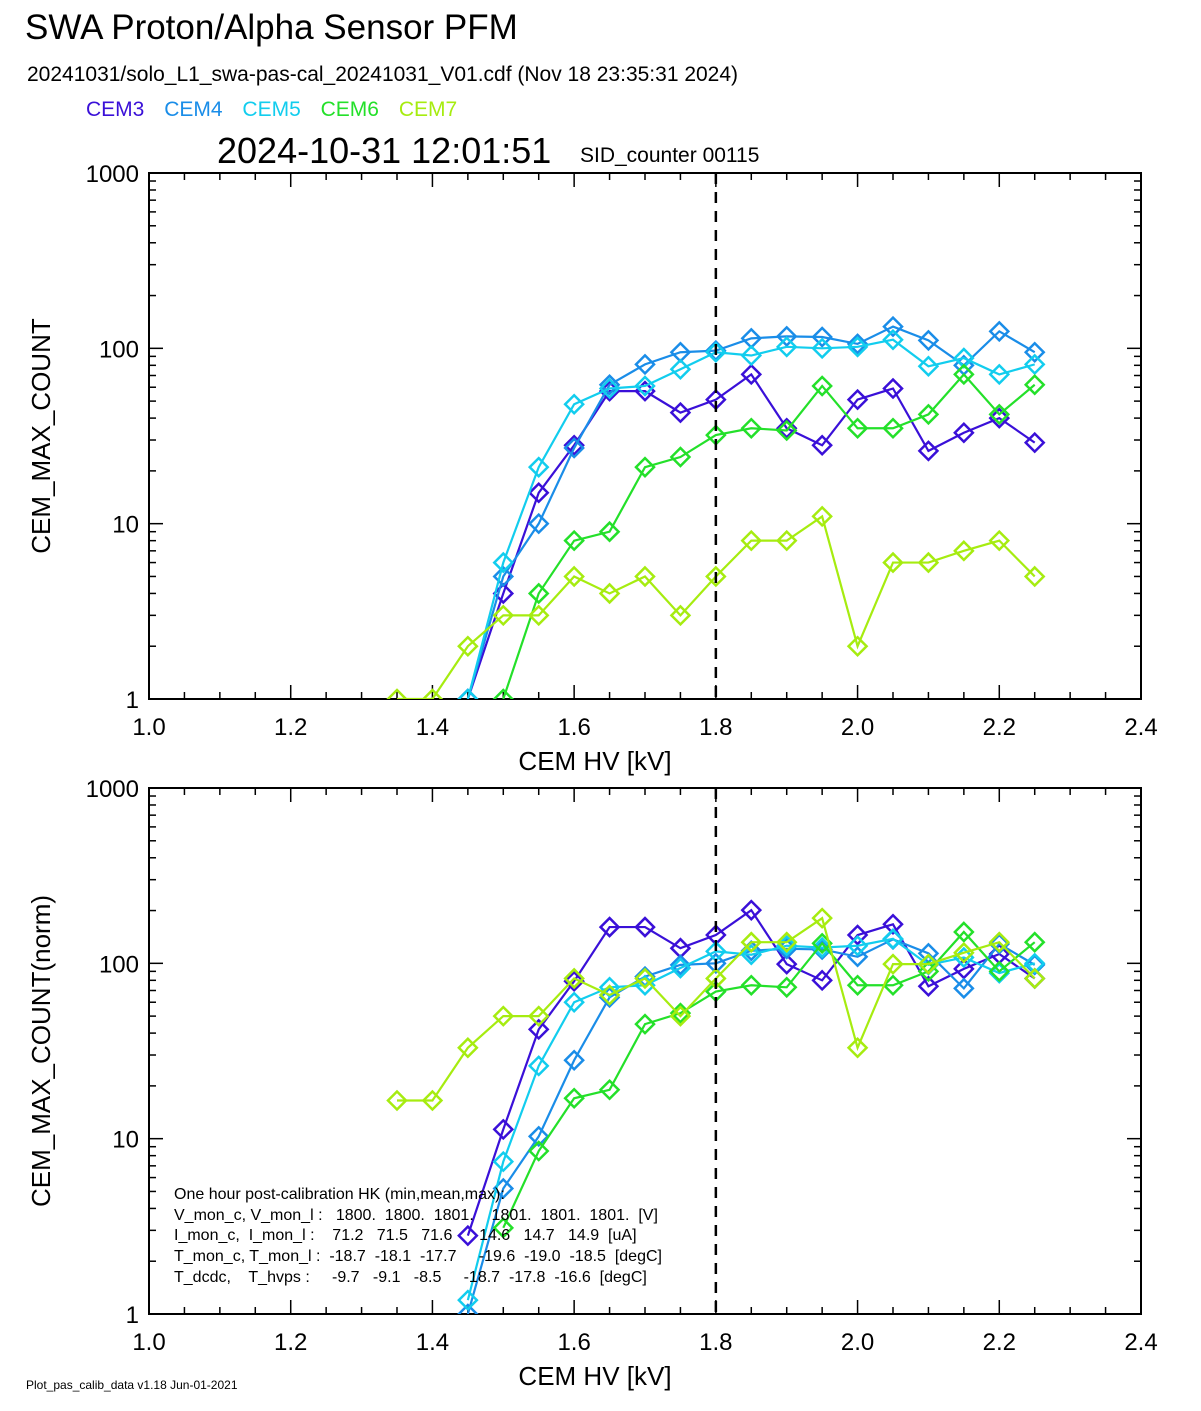 This screenshot has height=1411, width=1201. I want to click on x-tick-label: 2.2, so click(999, 1342).